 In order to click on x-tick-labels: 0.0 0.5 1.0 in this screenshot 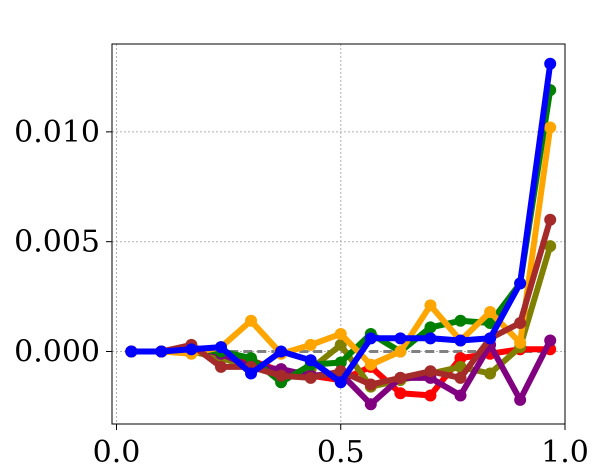, I will do `click(341, 451)`.